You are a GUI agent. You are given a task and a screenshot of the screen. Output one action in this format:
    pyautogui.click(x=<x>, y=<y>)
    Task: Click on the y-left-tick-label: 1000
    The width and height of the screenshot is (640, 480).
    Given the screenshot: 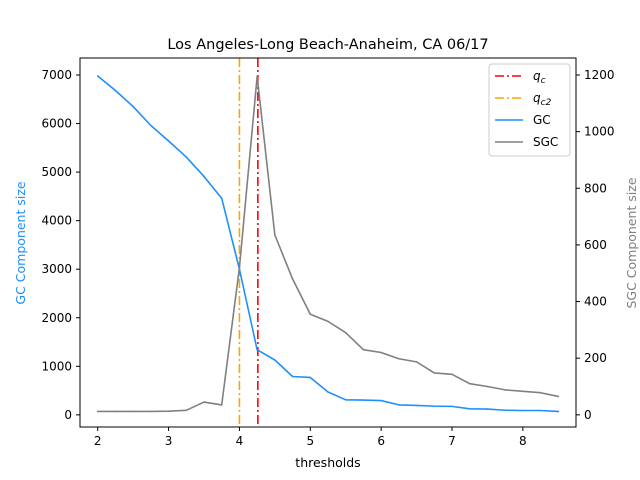 What is the action you would take?
    pyautogui.click(x=56, y=366)
    